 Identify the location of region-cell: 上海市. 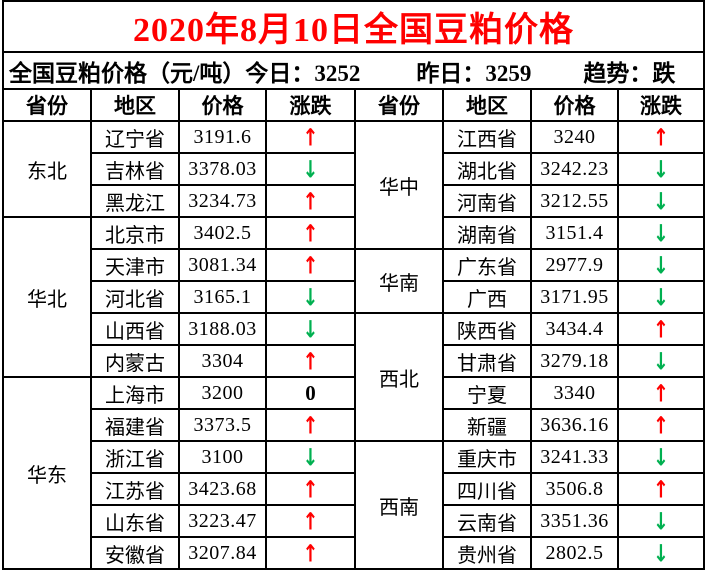
(135, 393).